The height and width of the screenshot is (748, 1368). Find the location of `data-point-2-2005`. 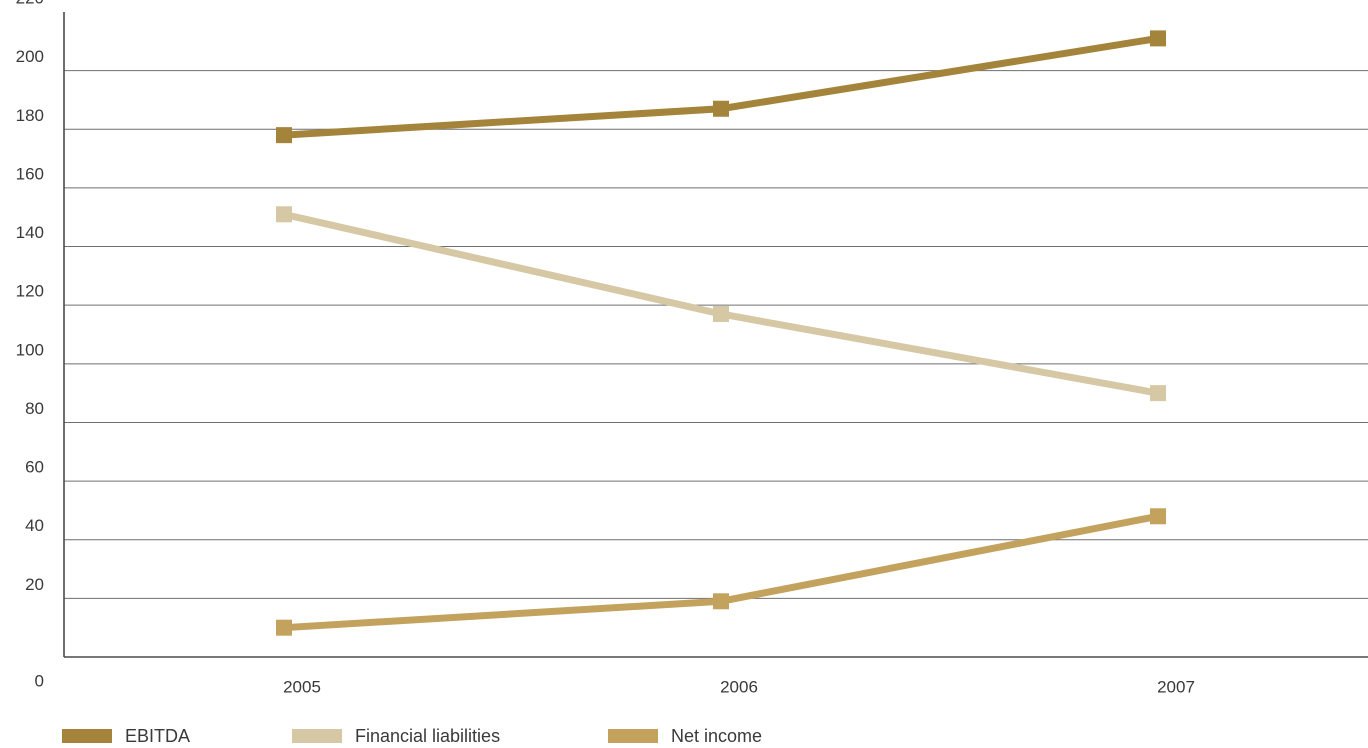

data-point-2-2005 is located at coordinates (284, 627).